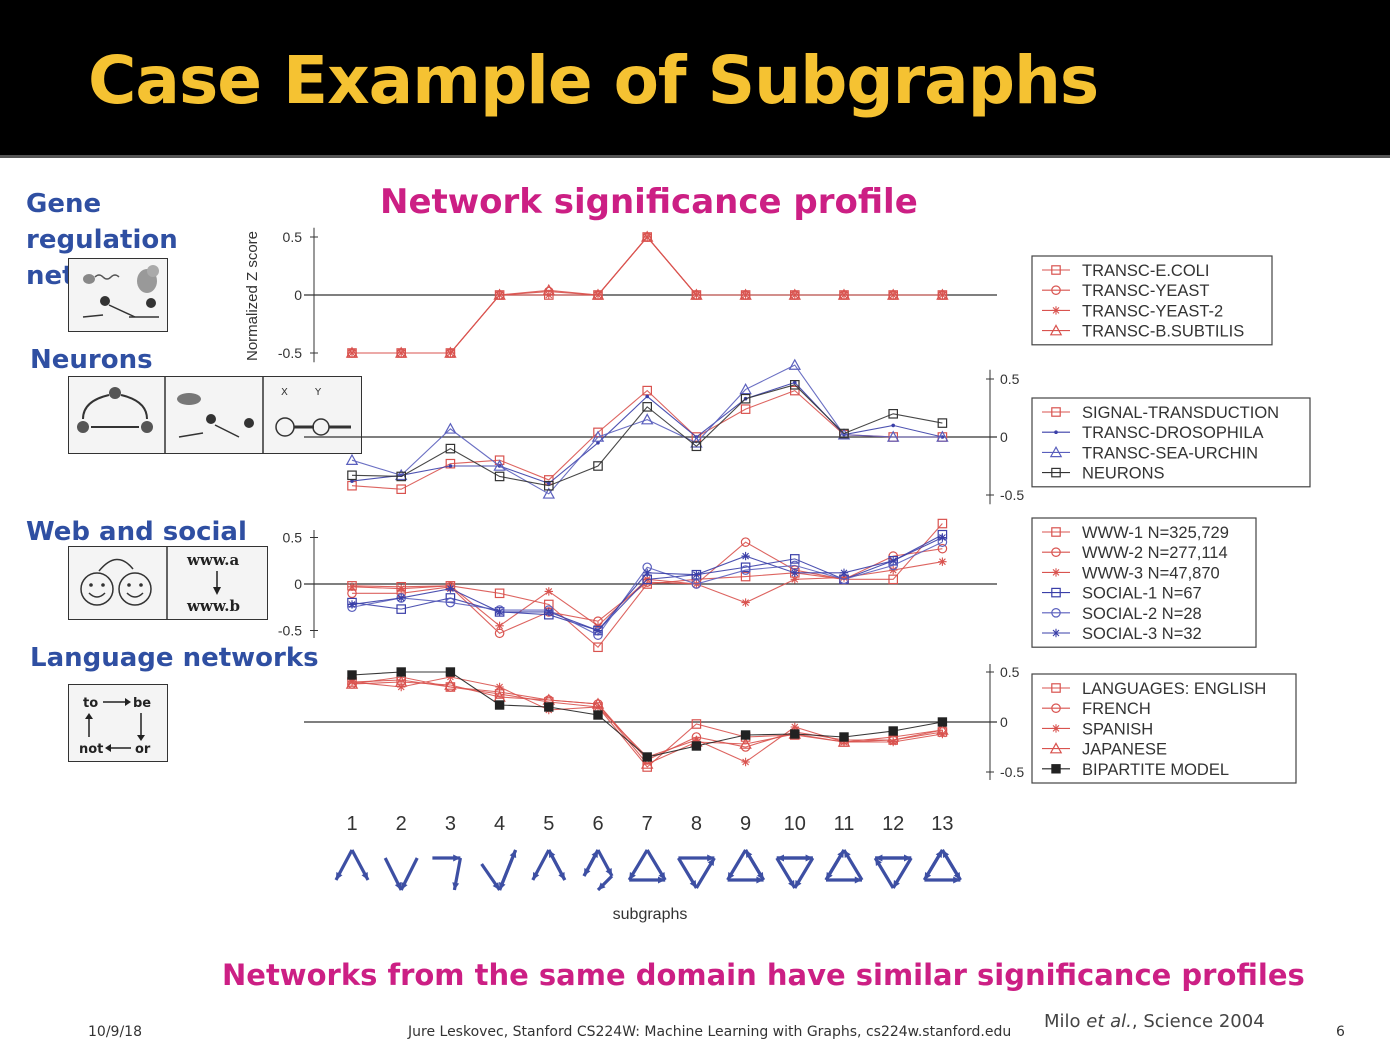 This screenshot has height=1043, width=1390. Describe the element at coordinates (1010, 672) in the screenshot. I see `y-tick-label-4-1: 0.5` at that location.